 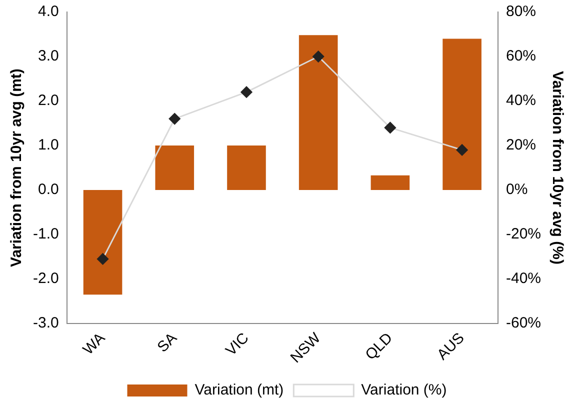 What do you see at coordinates (239, 390) in the screenshot?
I see `legend-label: Variation (mt)` at bounding box center [239, 390].